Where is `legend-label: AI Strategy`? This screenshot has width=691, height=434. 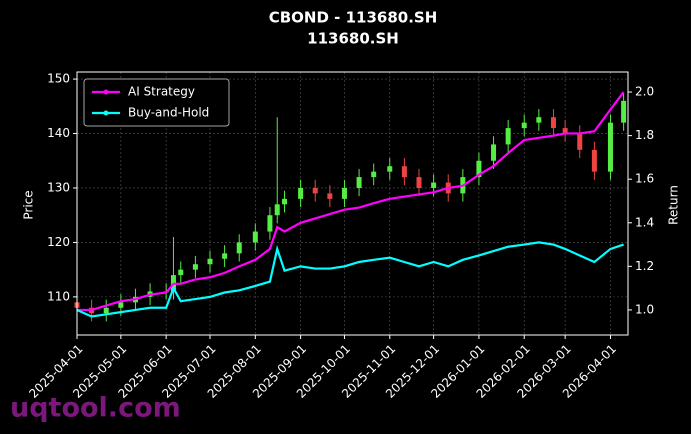
legend-label: AI Strategy is located at coordinates (161, 92).